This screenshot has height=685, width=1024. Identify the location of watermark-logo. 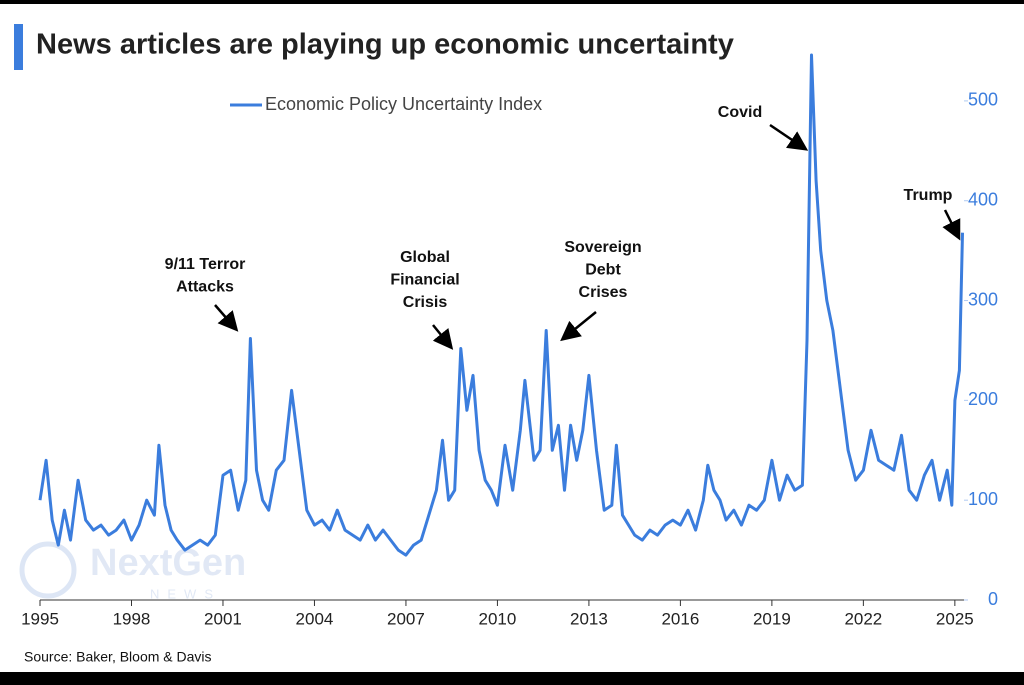
(48, 570).